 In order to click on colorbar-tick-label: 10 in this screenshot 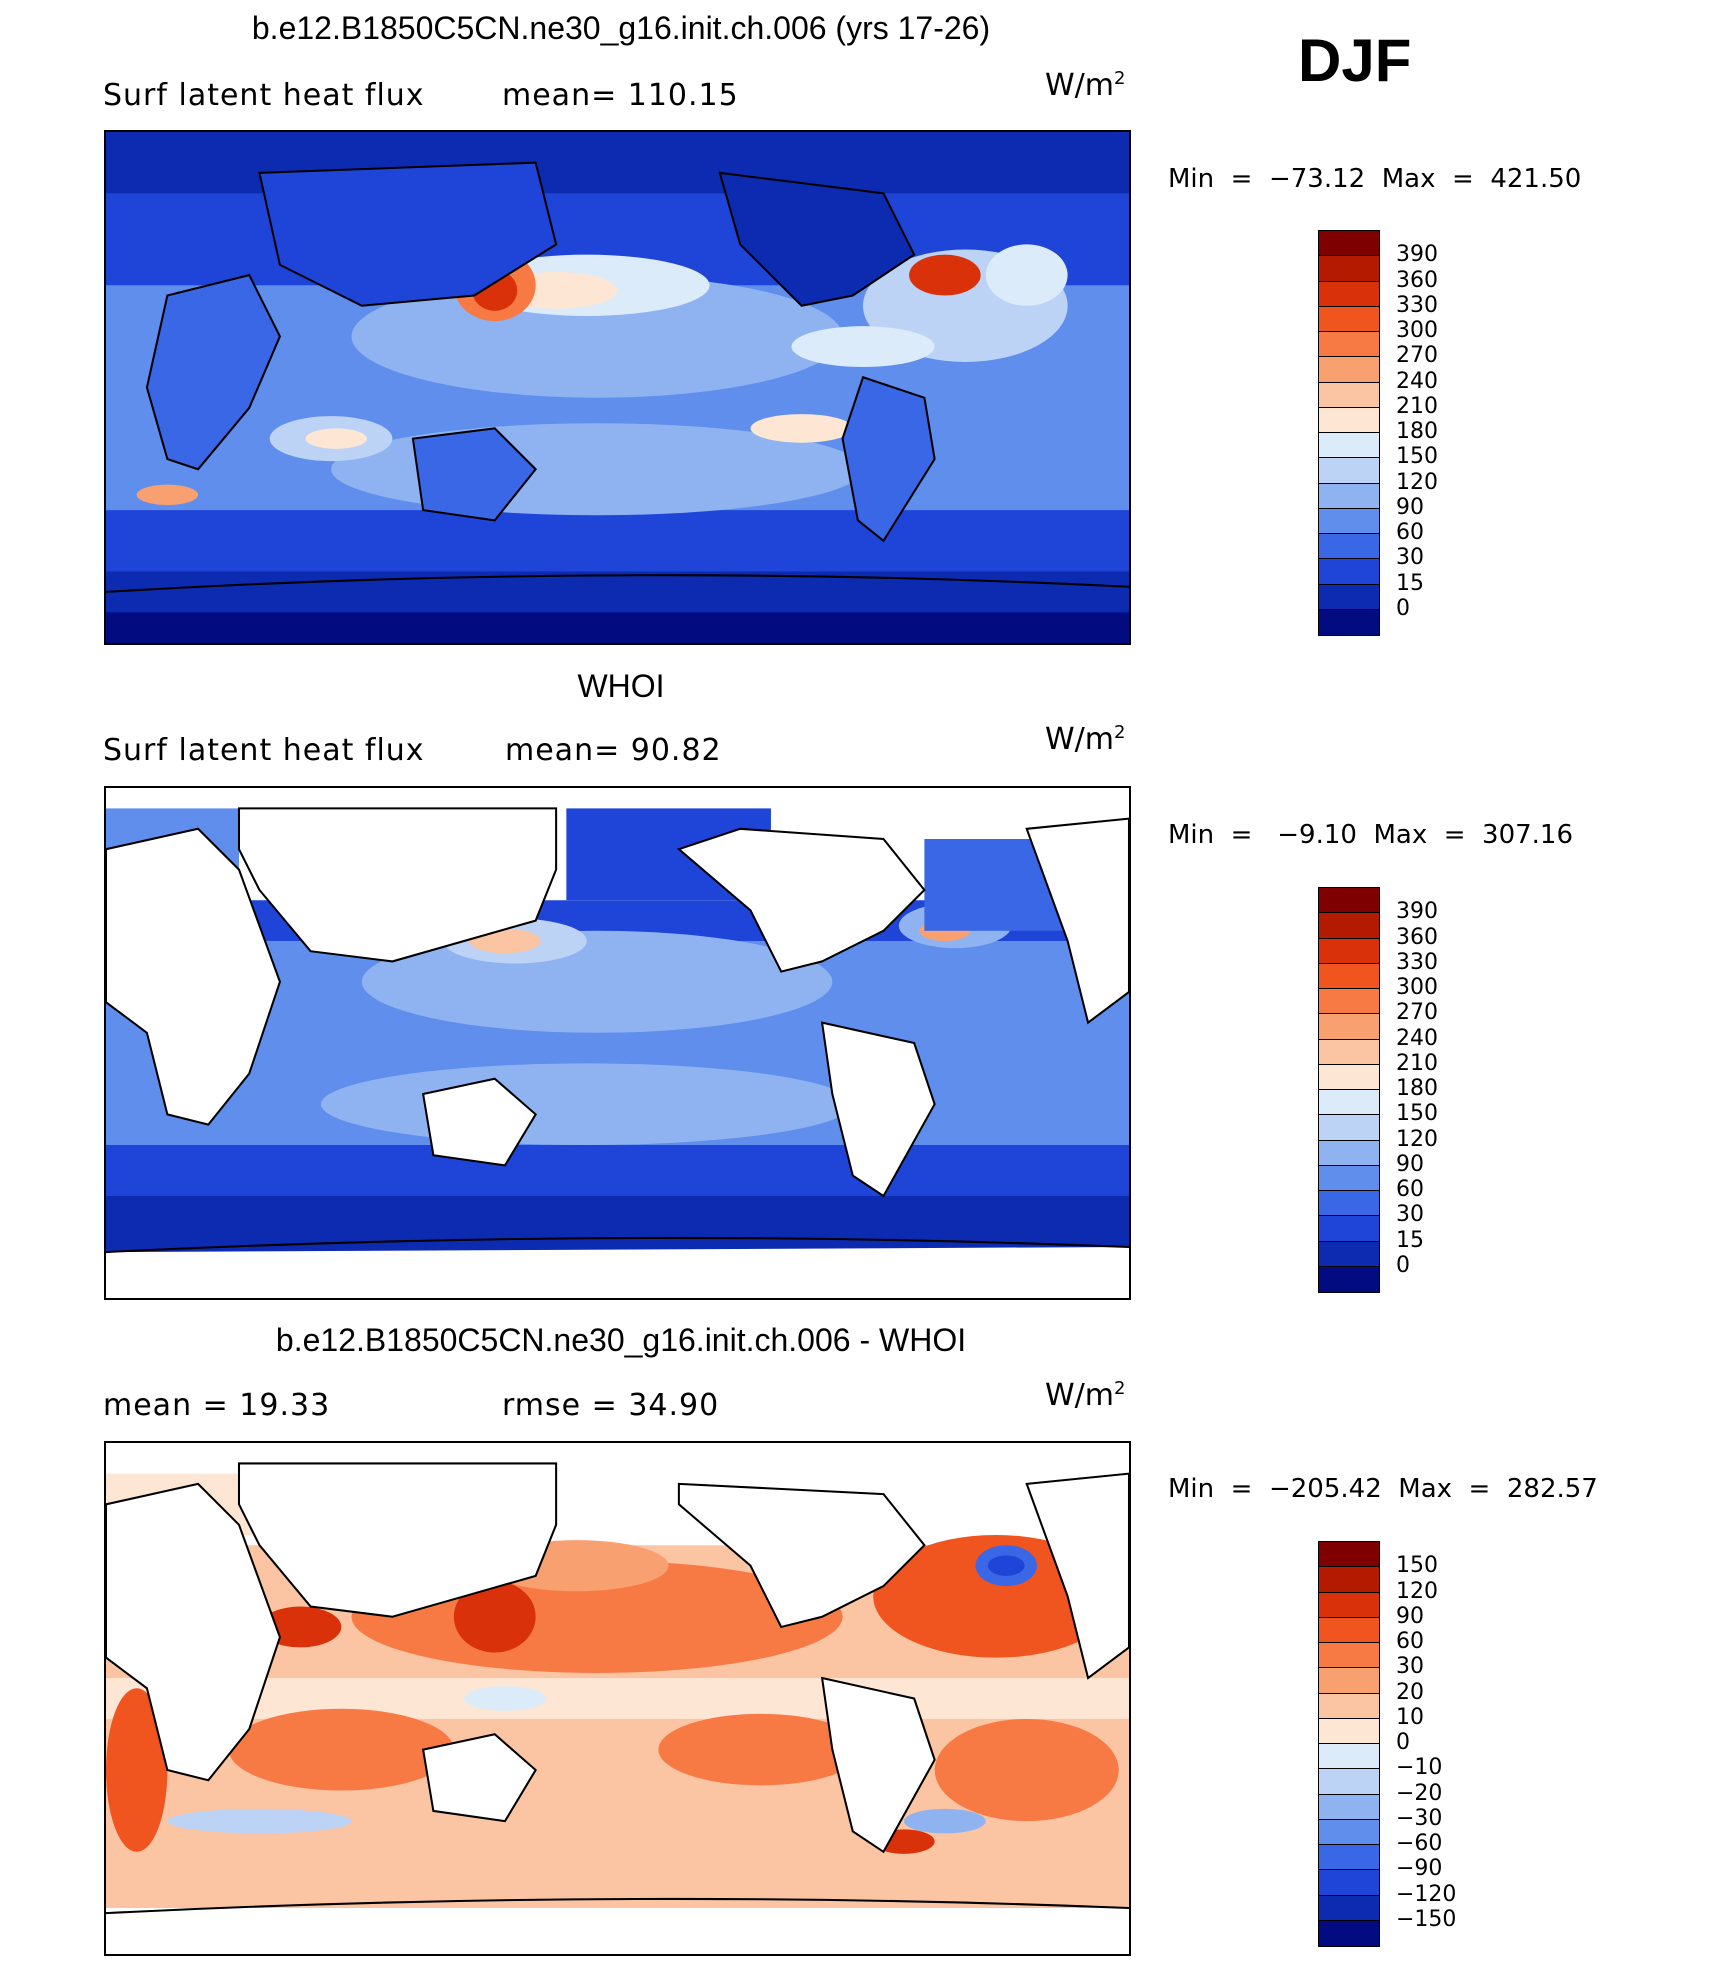, I will do `click(1410, 1717)`.